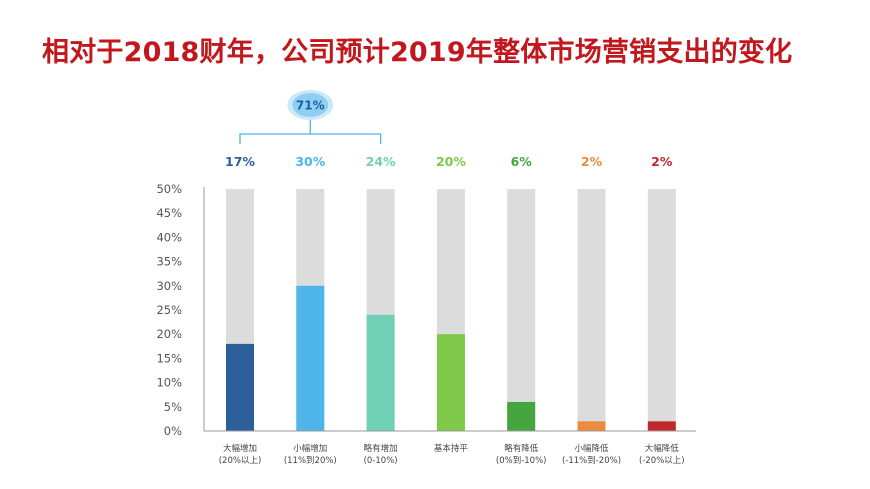 The height and width of the screenshot is (489, 870). What do you see at coordinates (662, 461) in the screenshot?
I see `x-tick-sublabel: (-20%以上)` at bounding box center [662, 461].